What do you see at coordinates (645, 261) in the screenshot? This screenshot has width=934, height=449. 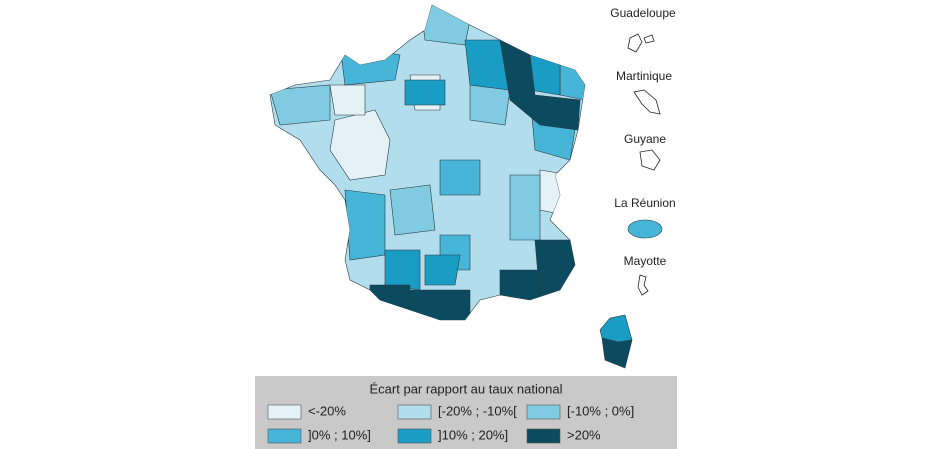 I see `territory-label: Mayotte` at bounding box center [645, 261].